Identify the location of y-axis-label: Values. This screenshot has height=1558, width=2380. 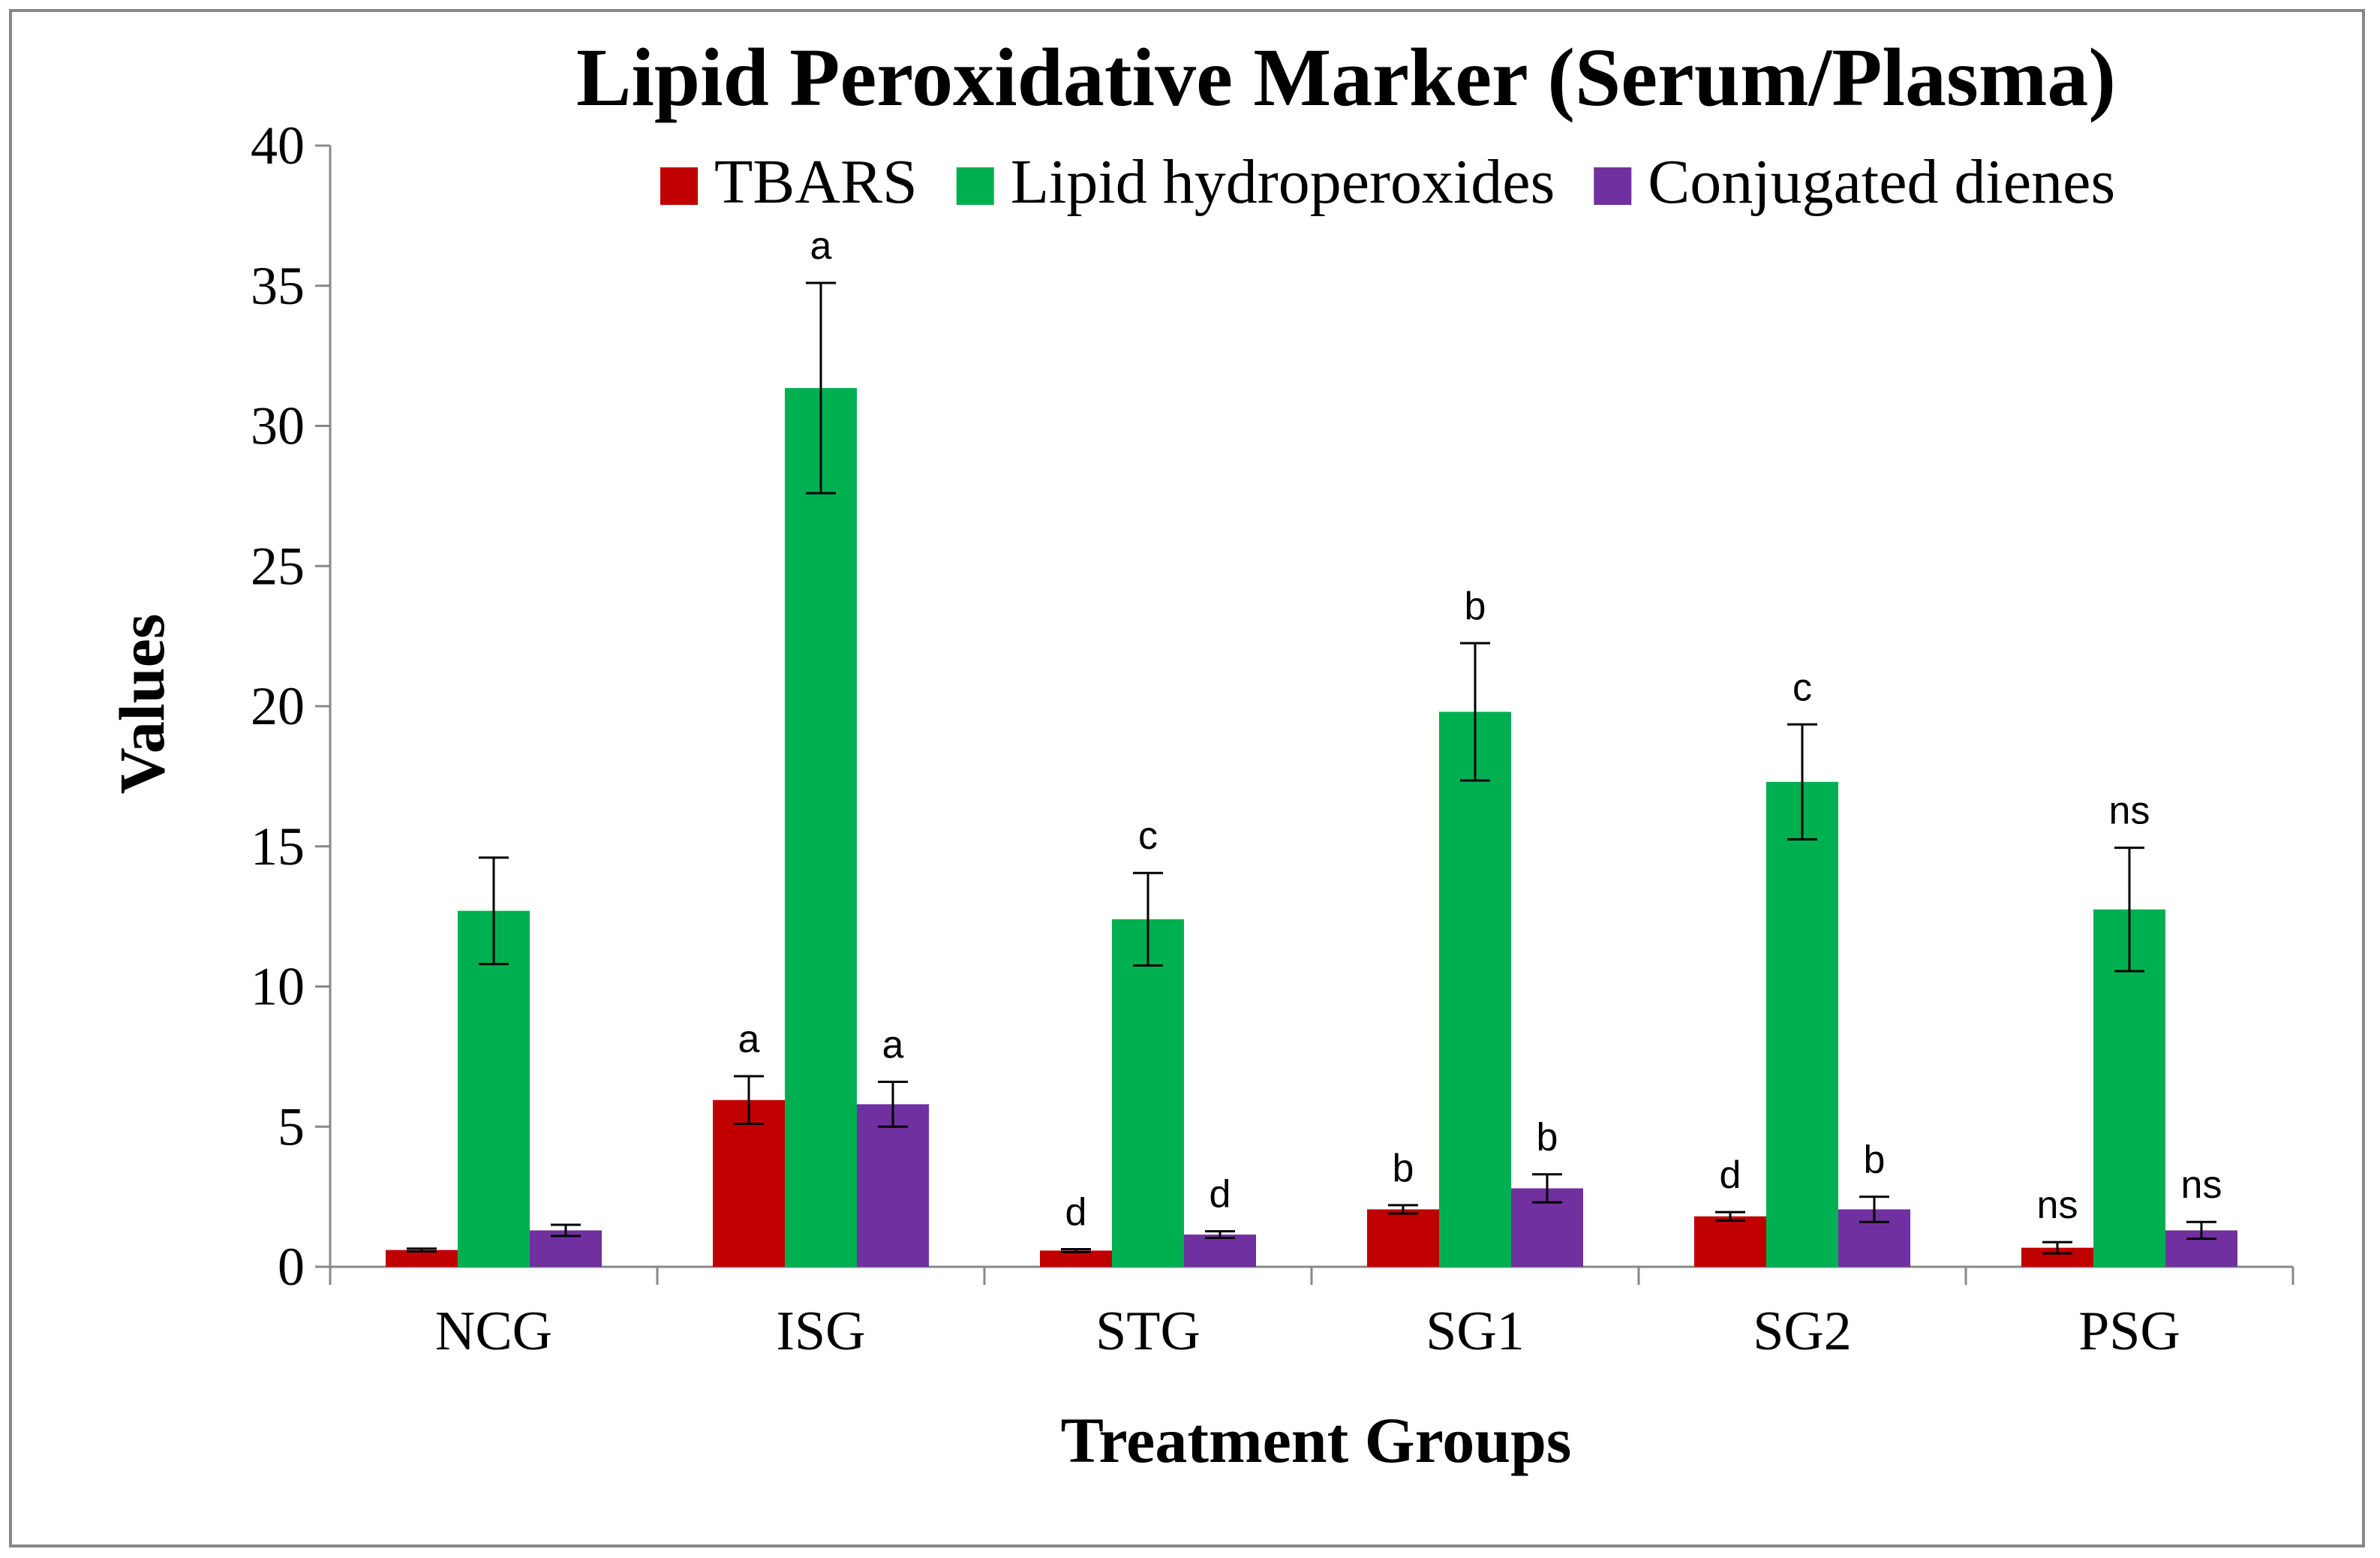
(142, 704).